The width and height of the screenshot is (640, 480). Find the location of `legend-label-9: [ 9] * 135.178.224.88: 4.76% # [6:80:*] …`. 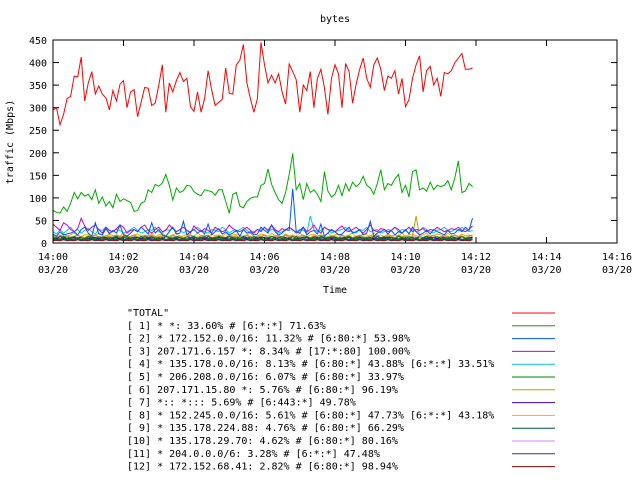

legend-label-9: [ 9] * 135.178.224.88: 4.76% # [6:80:*] … is located at coordinates (265, 428).